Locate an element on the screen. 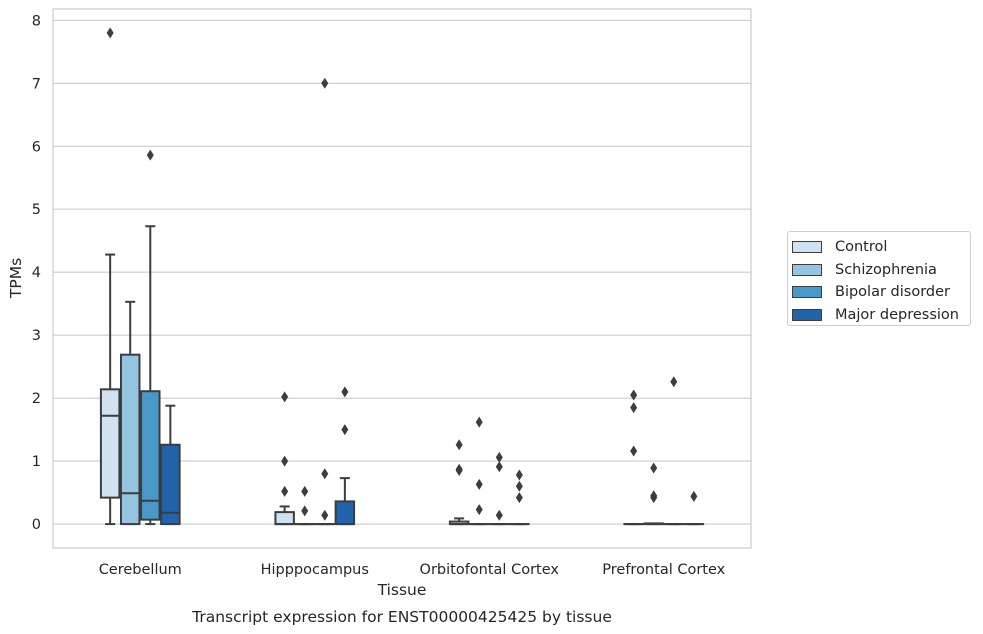 The image size is (983, 634). y-tick-label: 6 is located at coordinates (36, 147).